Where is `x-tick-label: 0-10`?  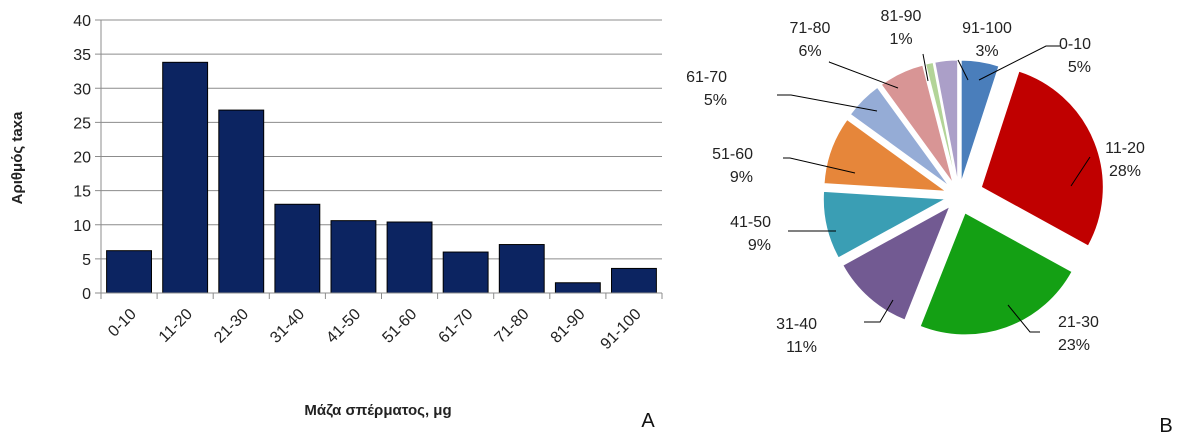
x-tick-label: 0-10 is located at coordinates (122, 323).